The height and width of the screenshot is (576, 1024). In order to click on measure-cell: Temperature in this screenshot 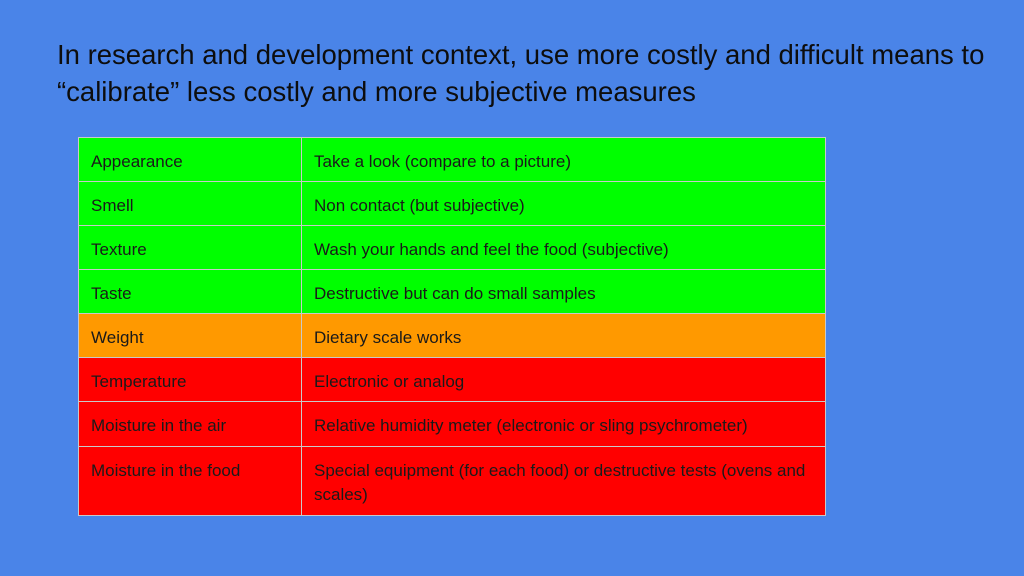, I will do `click(190, 379)`.